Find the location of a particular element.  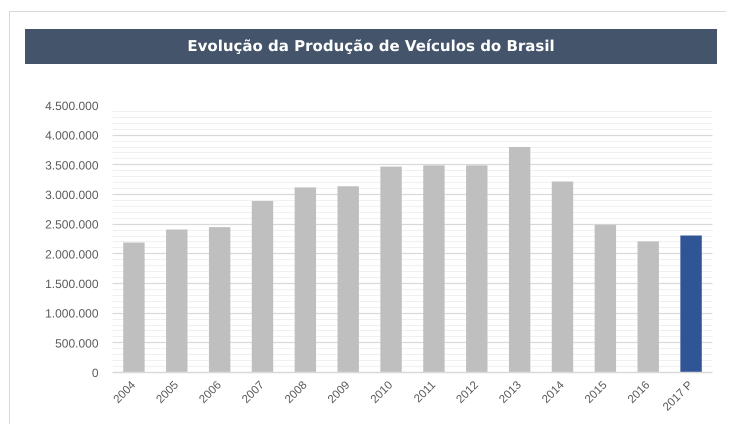

y-tick-label: 1.500.000 is located at coordinates (72, 284).